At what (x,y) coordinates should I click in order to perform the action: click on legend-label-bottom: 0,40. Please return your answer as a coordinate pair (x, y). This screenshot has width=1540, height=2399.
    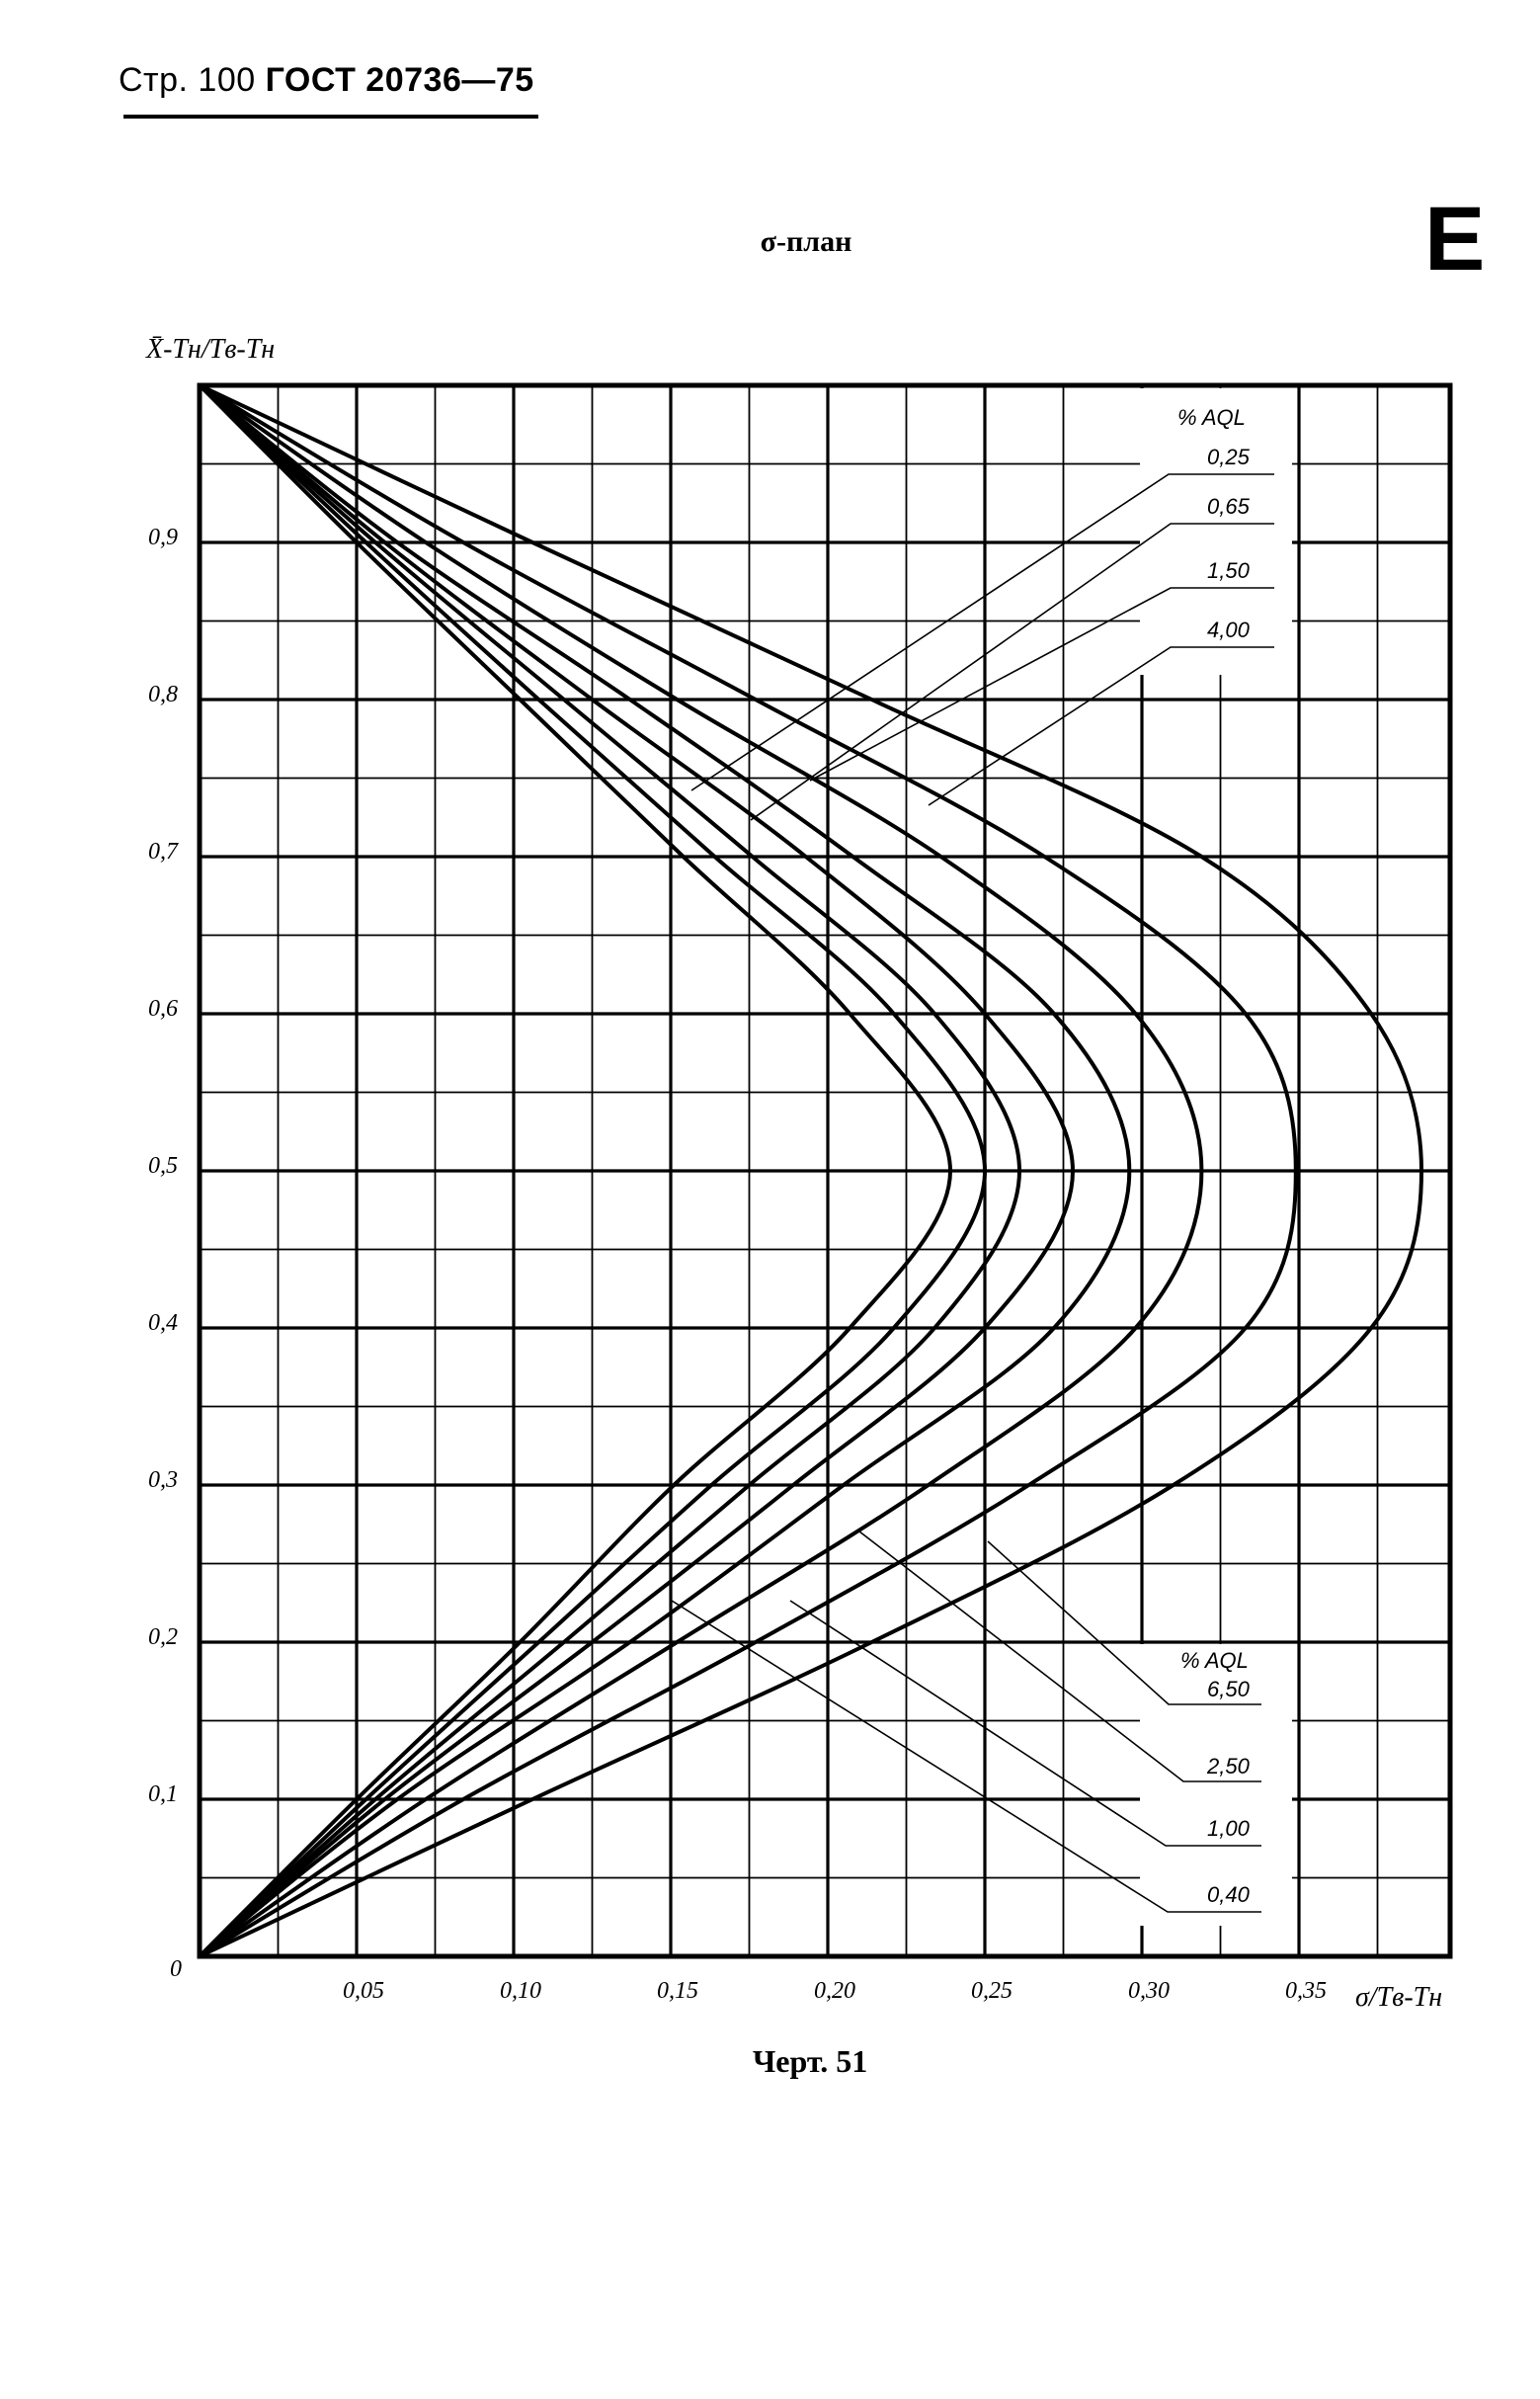
    Looking at the image, I should click on (1228, 1895).